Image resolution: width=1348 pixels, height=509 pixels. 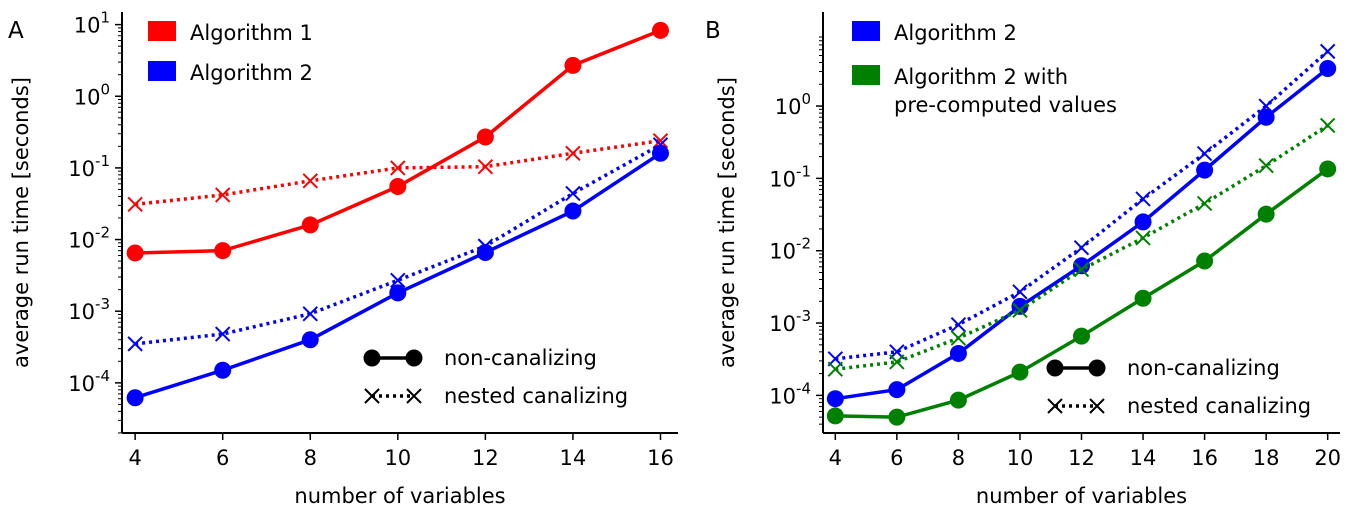 I want to click on legend-label: Algorithm 2 with, so click(x=981, y=77).